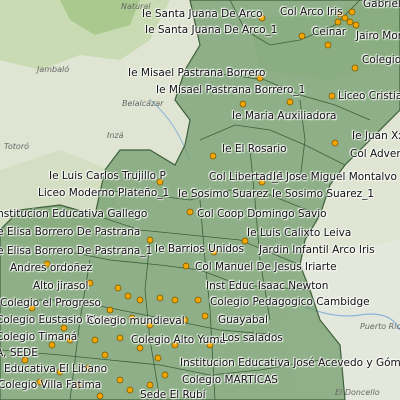 This screenshot has width=400, height=400. I want to click on school-label: Guayabal, so click(243, 320).